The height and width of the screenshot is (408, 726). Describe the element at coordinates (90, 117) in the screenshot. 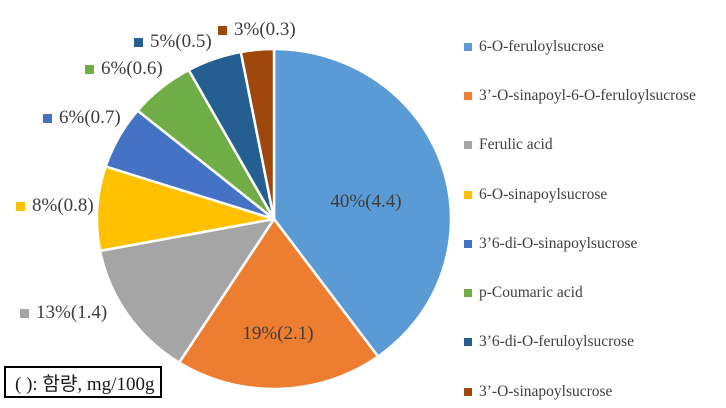

I see `data-label-text: 6%(0.7)` at that location.